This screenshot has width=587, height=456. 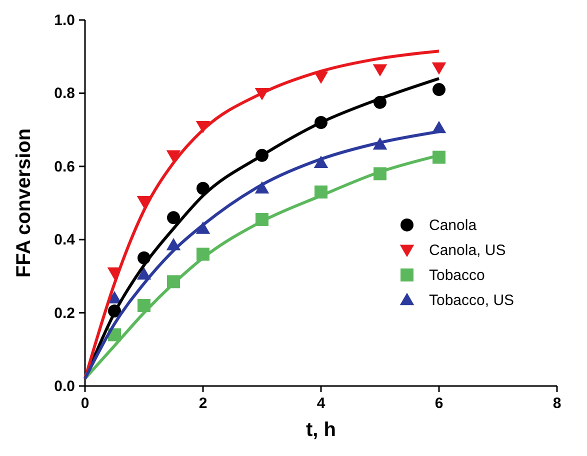 What do you see at coordinates (65, 240) in the screenshot?
I see `y-tick-label: 0.4` at bounding box center [65, 240].